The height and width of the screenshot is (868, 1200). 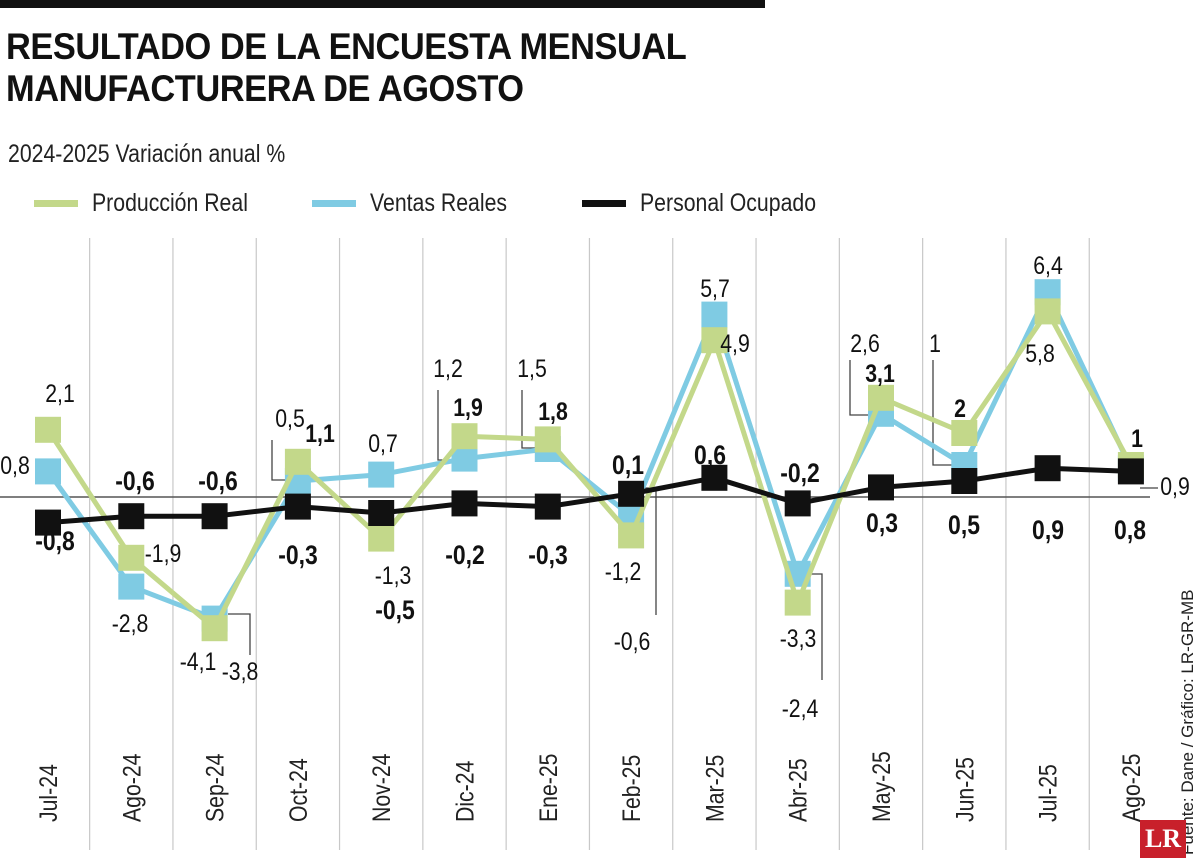 I want to click on series-line, so click(x=589, y=495).